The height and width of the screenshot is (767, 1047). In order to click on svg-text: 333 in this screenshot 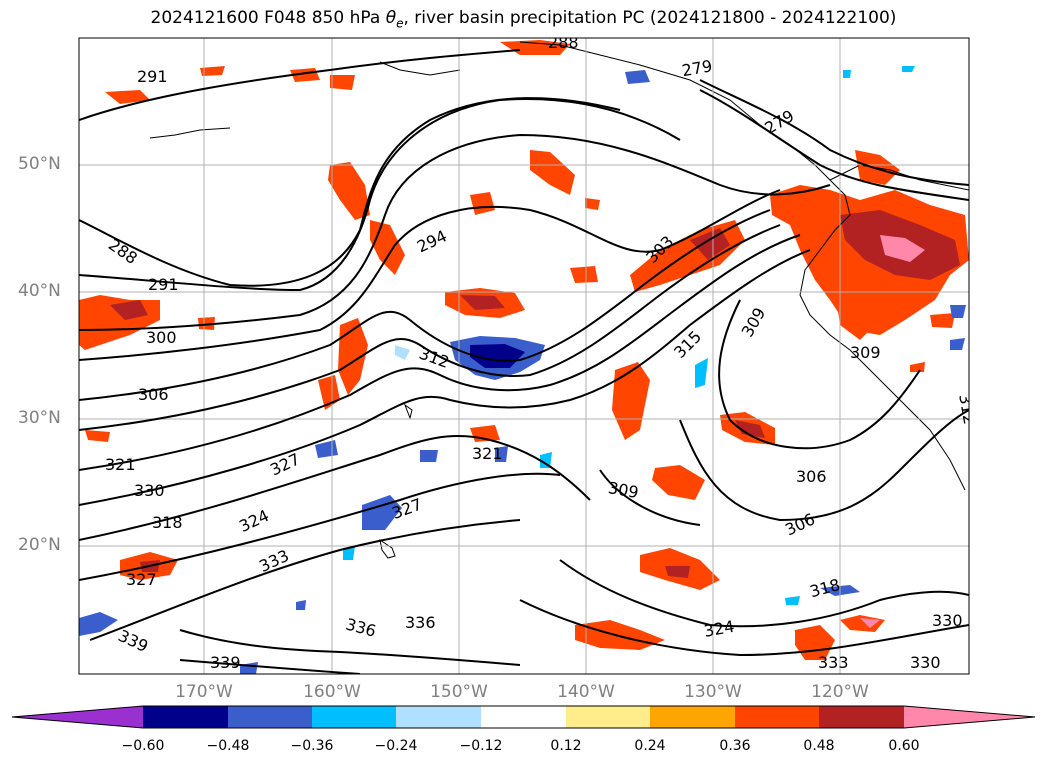, I will do `click(833, 662)`.